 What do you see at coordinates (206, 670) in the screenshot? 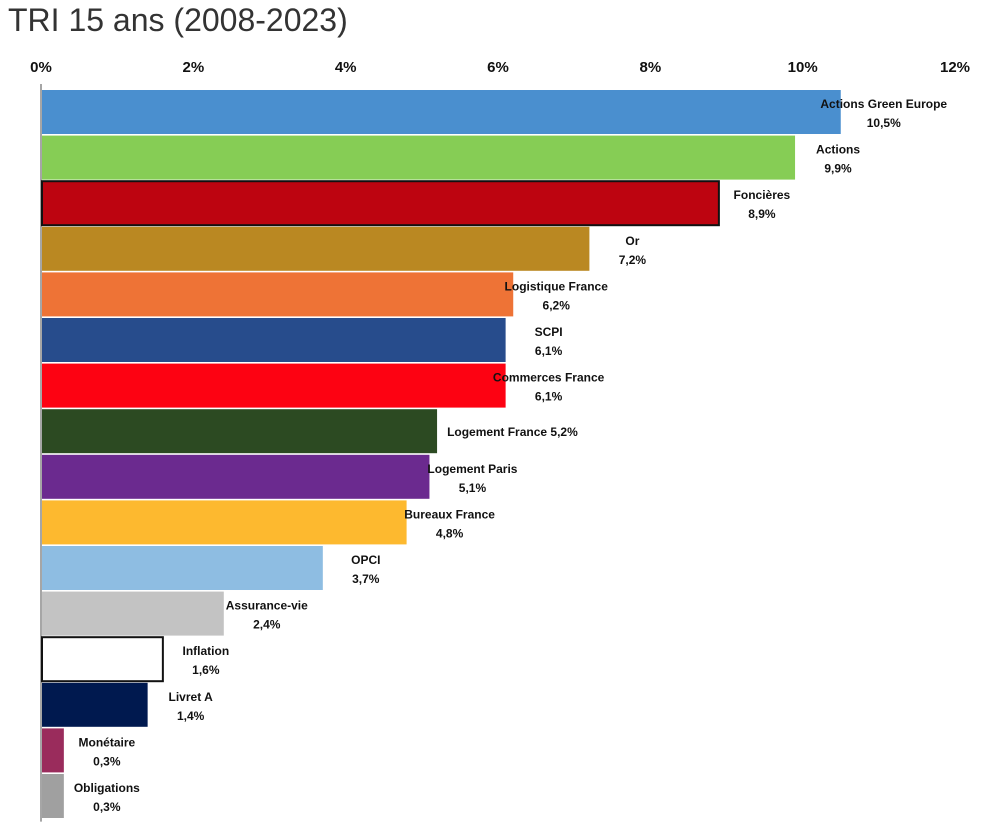
I see `value-label: 1,6%` at bounding box center [206, 670].